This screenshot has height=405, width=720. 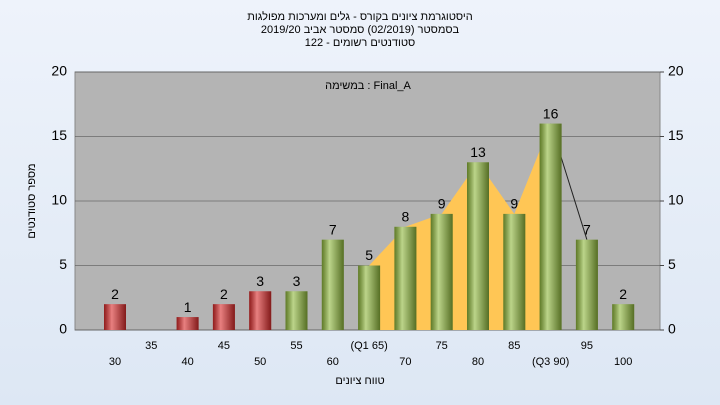 What do you see at coordinates (63, 264) in the screenshot?
I see `y-tick-label: 5` at bounding box center [63, 264].